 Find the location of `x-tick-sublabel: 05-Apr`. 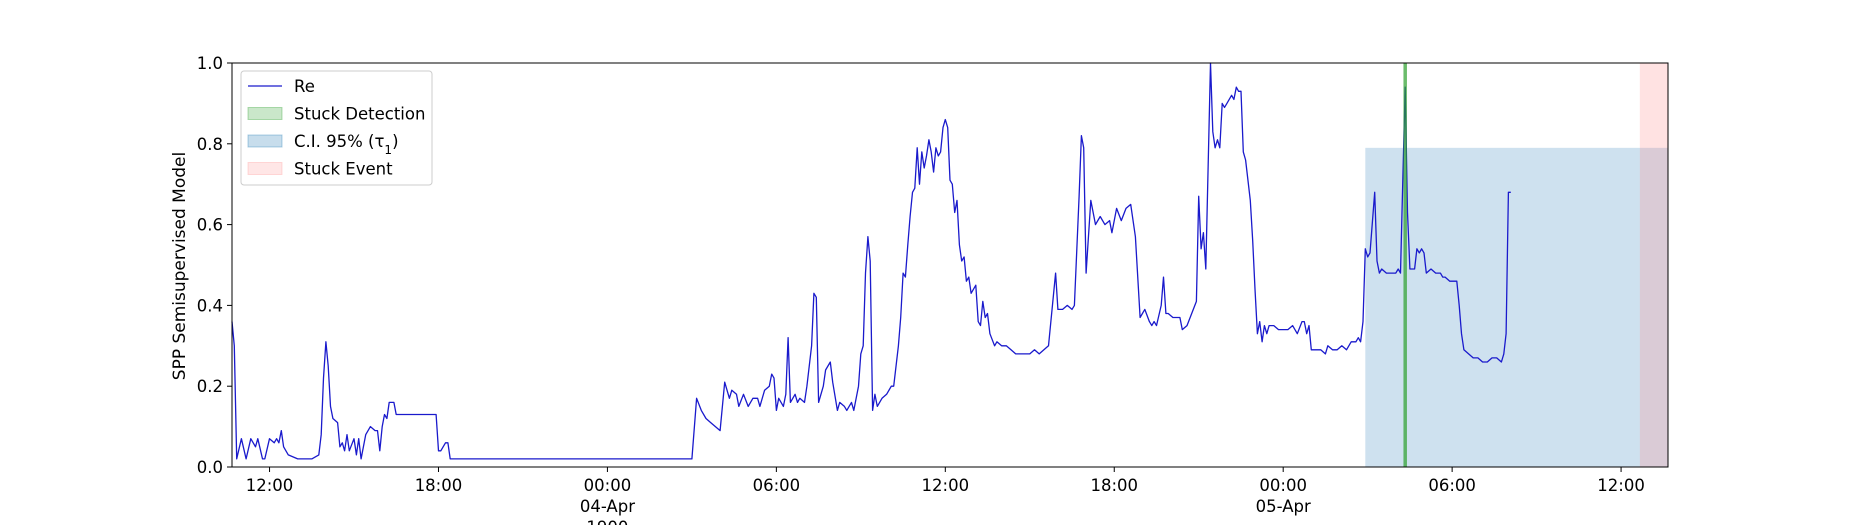

x-tick-sublabel: 05-Apr is located at coordinates (1283, 506).